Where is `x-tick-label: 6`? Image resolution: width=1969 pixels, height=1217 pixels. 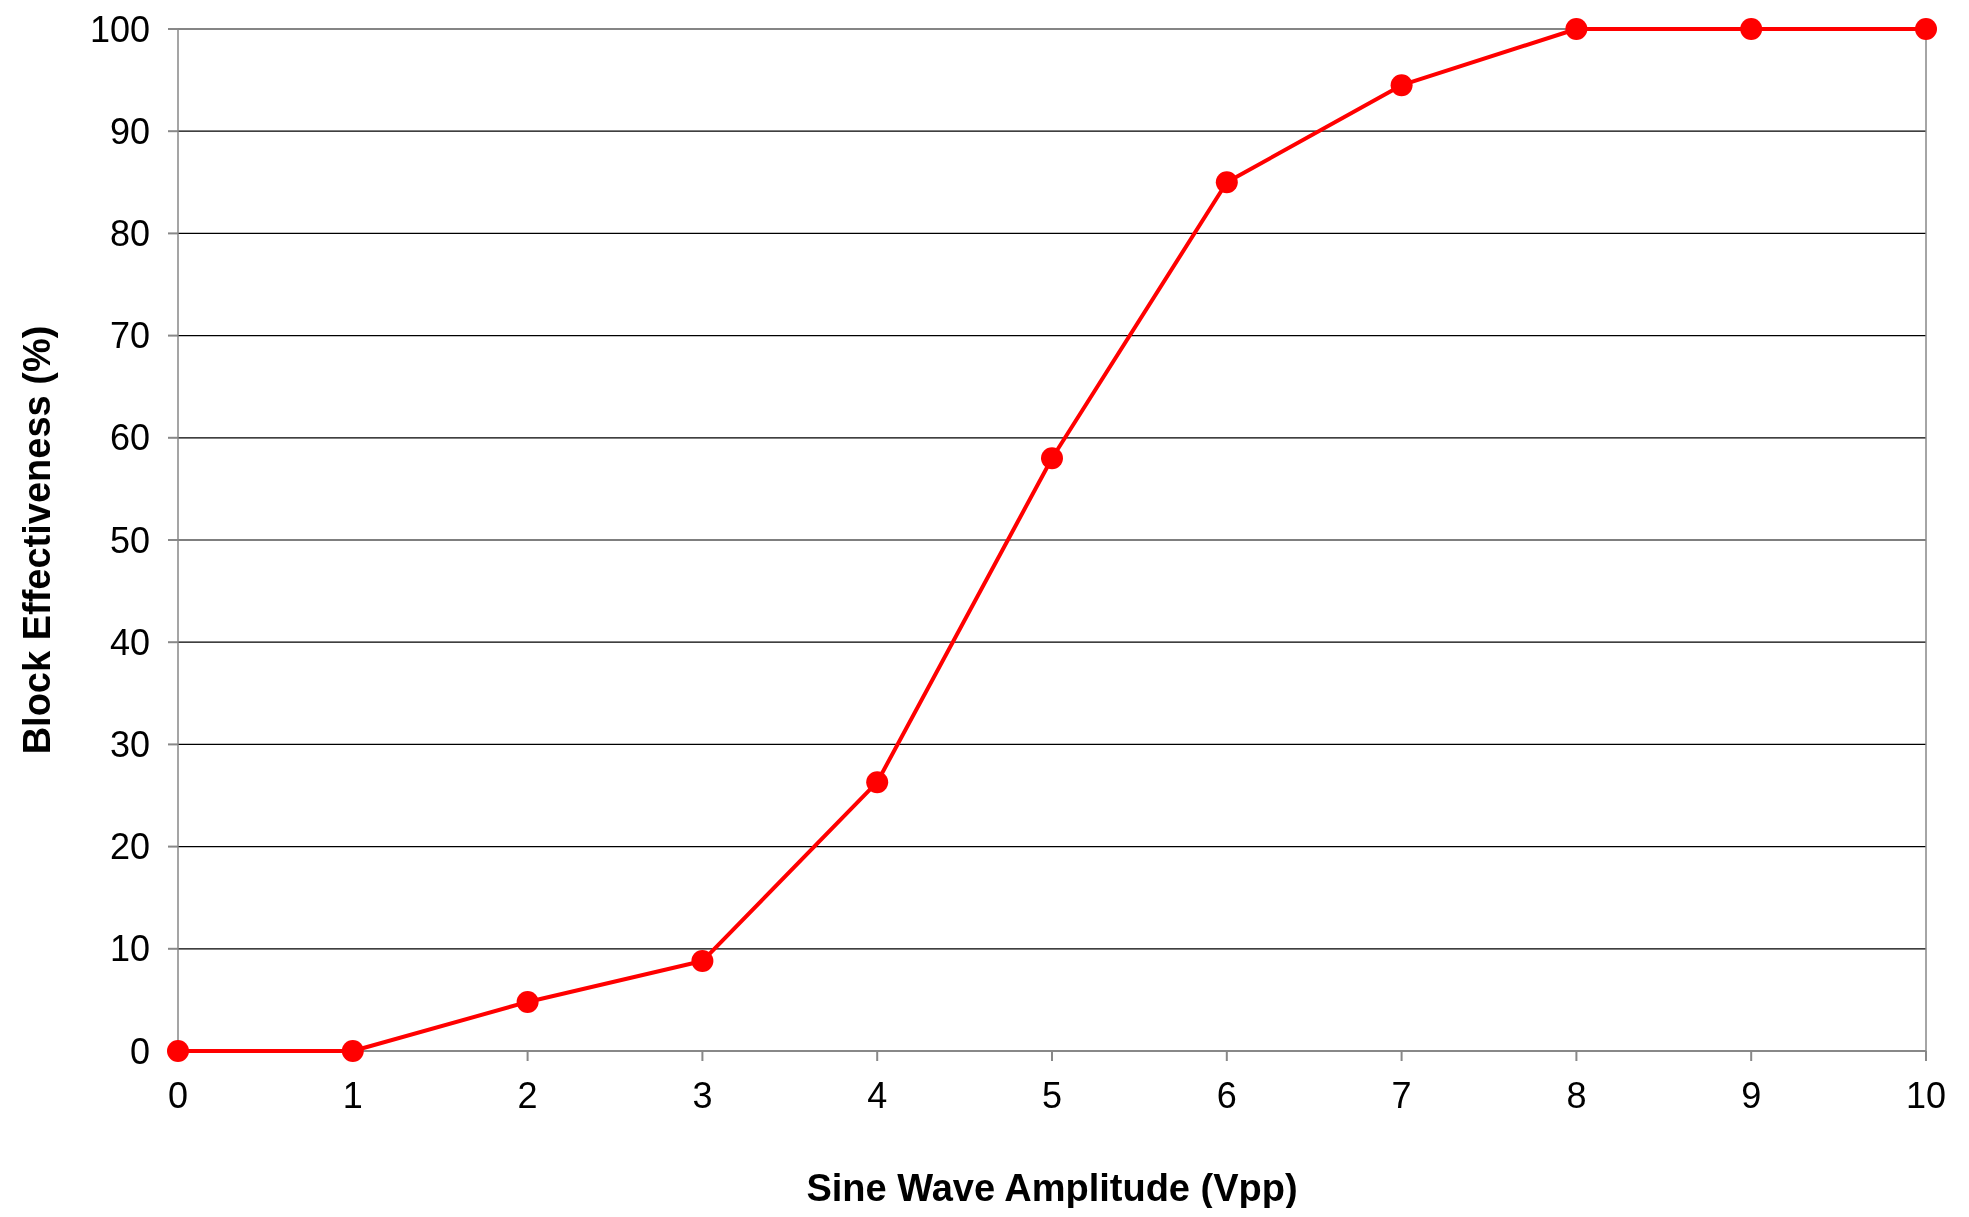 x-tick-label: 6 is located at coordinates (1226, 1095).